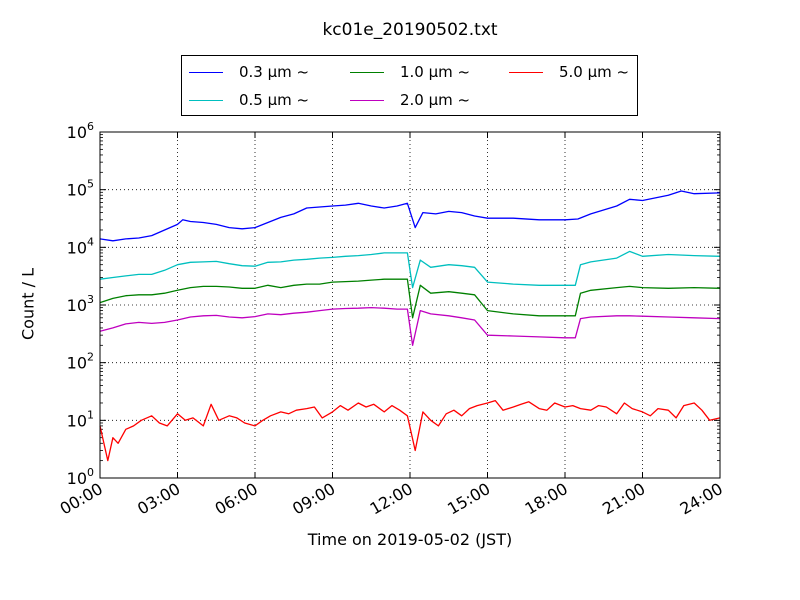 Image resolution: width=800 pixels, height=600 pixels. Describe the element at coordinates (158, 499) in the screenshot. I see `x-tick-label: 03:00` at that location.